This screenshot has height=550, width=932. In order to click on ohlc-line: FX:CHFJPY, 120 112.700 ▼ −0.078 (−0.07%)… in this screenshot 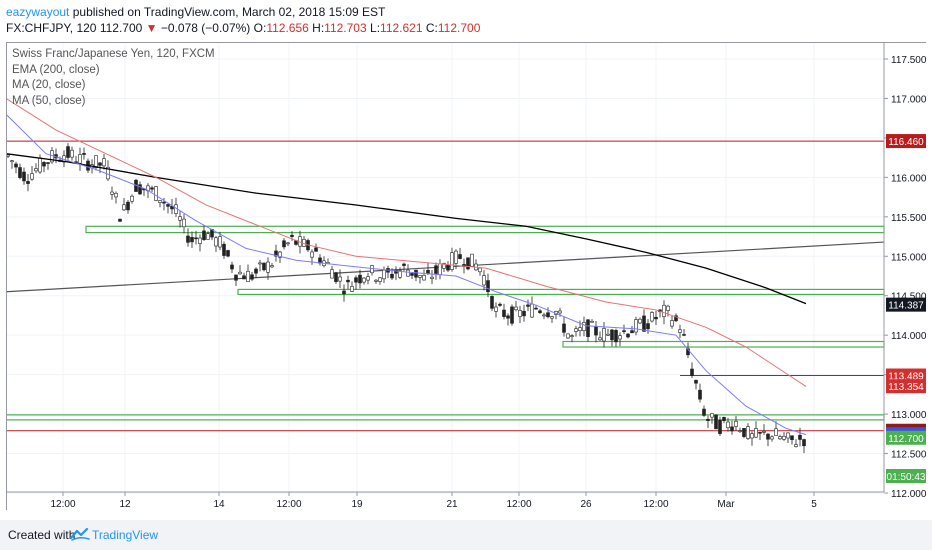, I will do `click(243, 28)`.